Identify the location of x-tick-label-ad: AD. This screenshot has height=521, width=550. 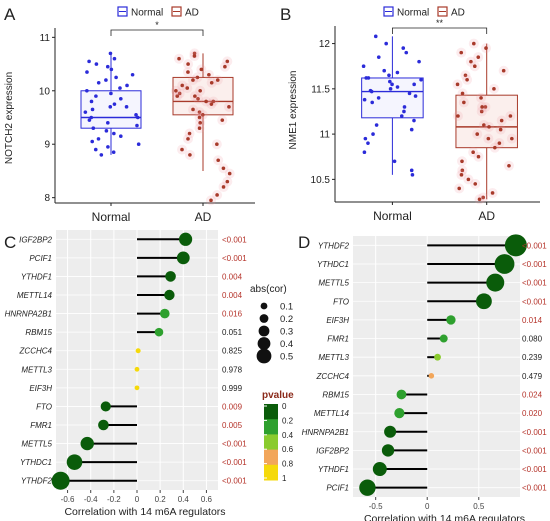
(486, 216).